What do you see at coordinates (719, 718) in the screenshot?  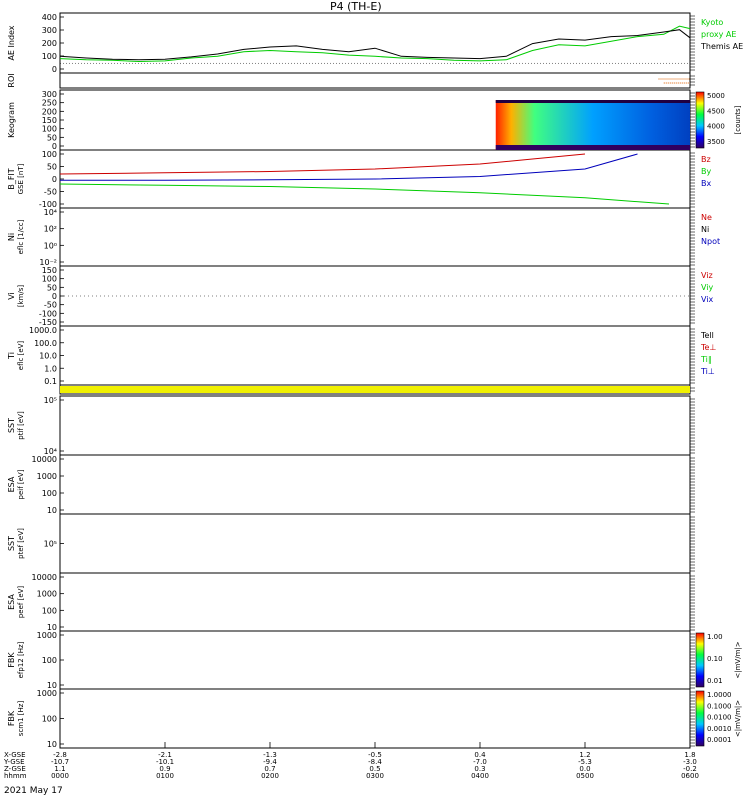 I see `colorbar-tick-label: 0.0100` at bounding box center [719, 718].